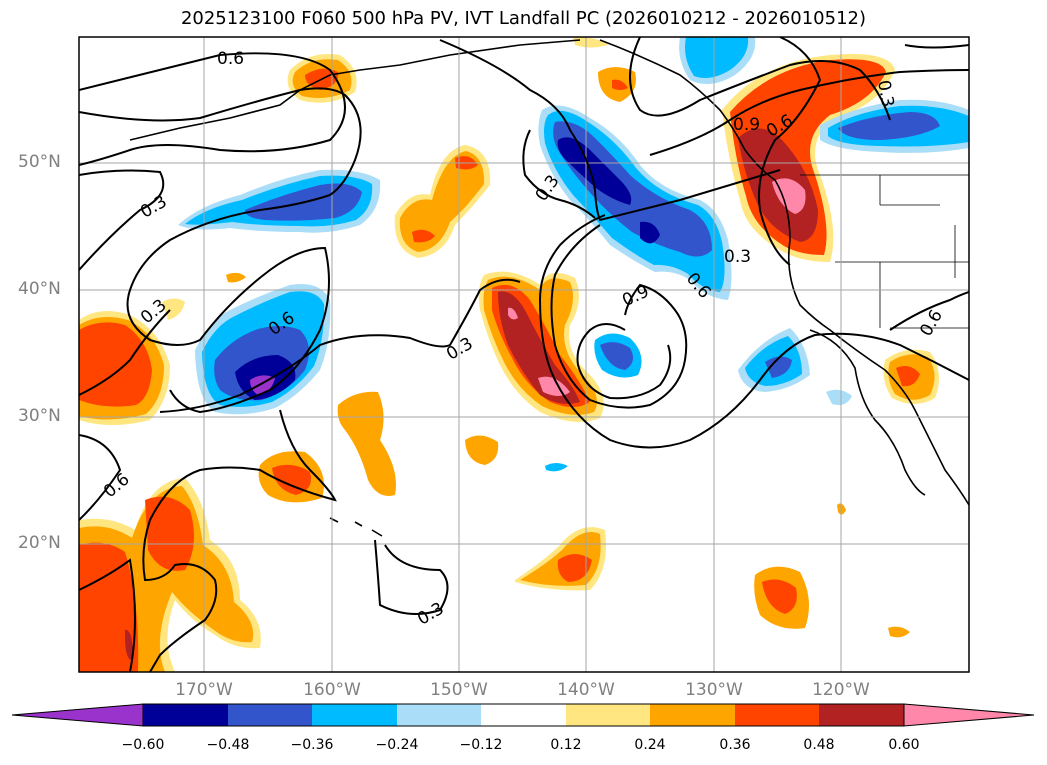 The width and height of the screenshot is (1047, 765). Describe the element at coordinates (39, 162) in the screenshot. I see `lat-label: 50°N` at that location.